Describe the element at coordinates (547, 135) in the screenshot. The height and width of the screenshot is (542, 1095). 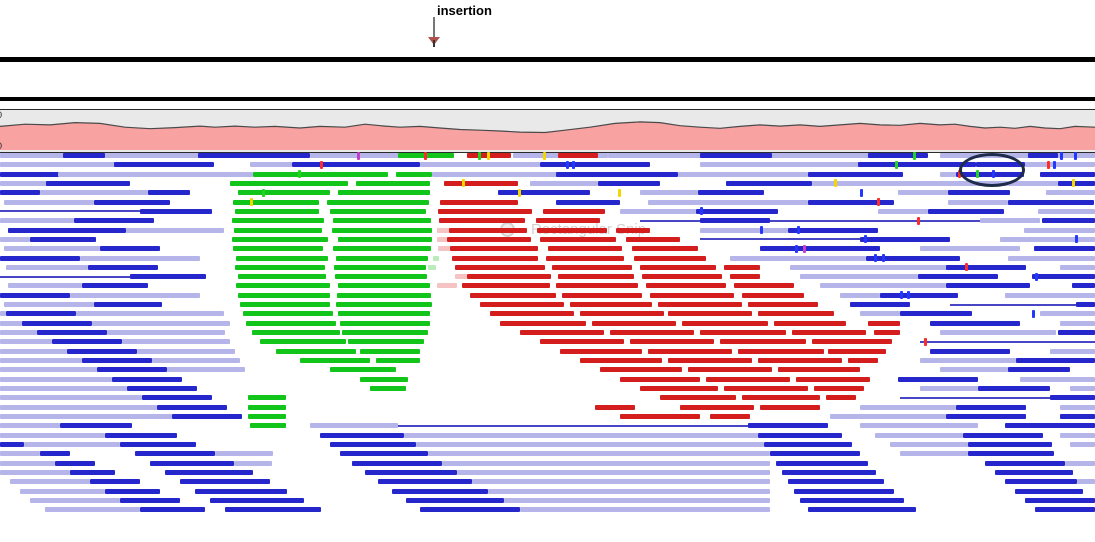
I see `coverage-fill` at that location.